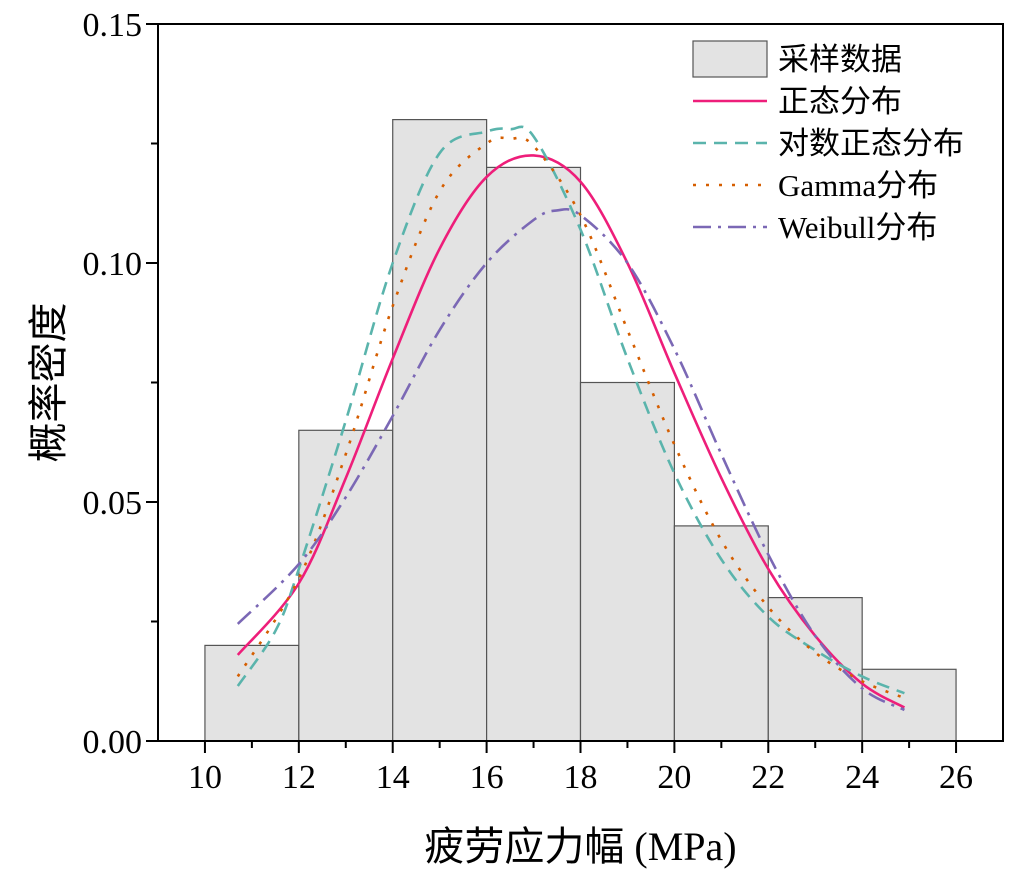 This screenshot has width=1015, height=874. Describe the element at coordinates (581, 777) in the screenshot. I see `x-tick-label: 18` at that location.